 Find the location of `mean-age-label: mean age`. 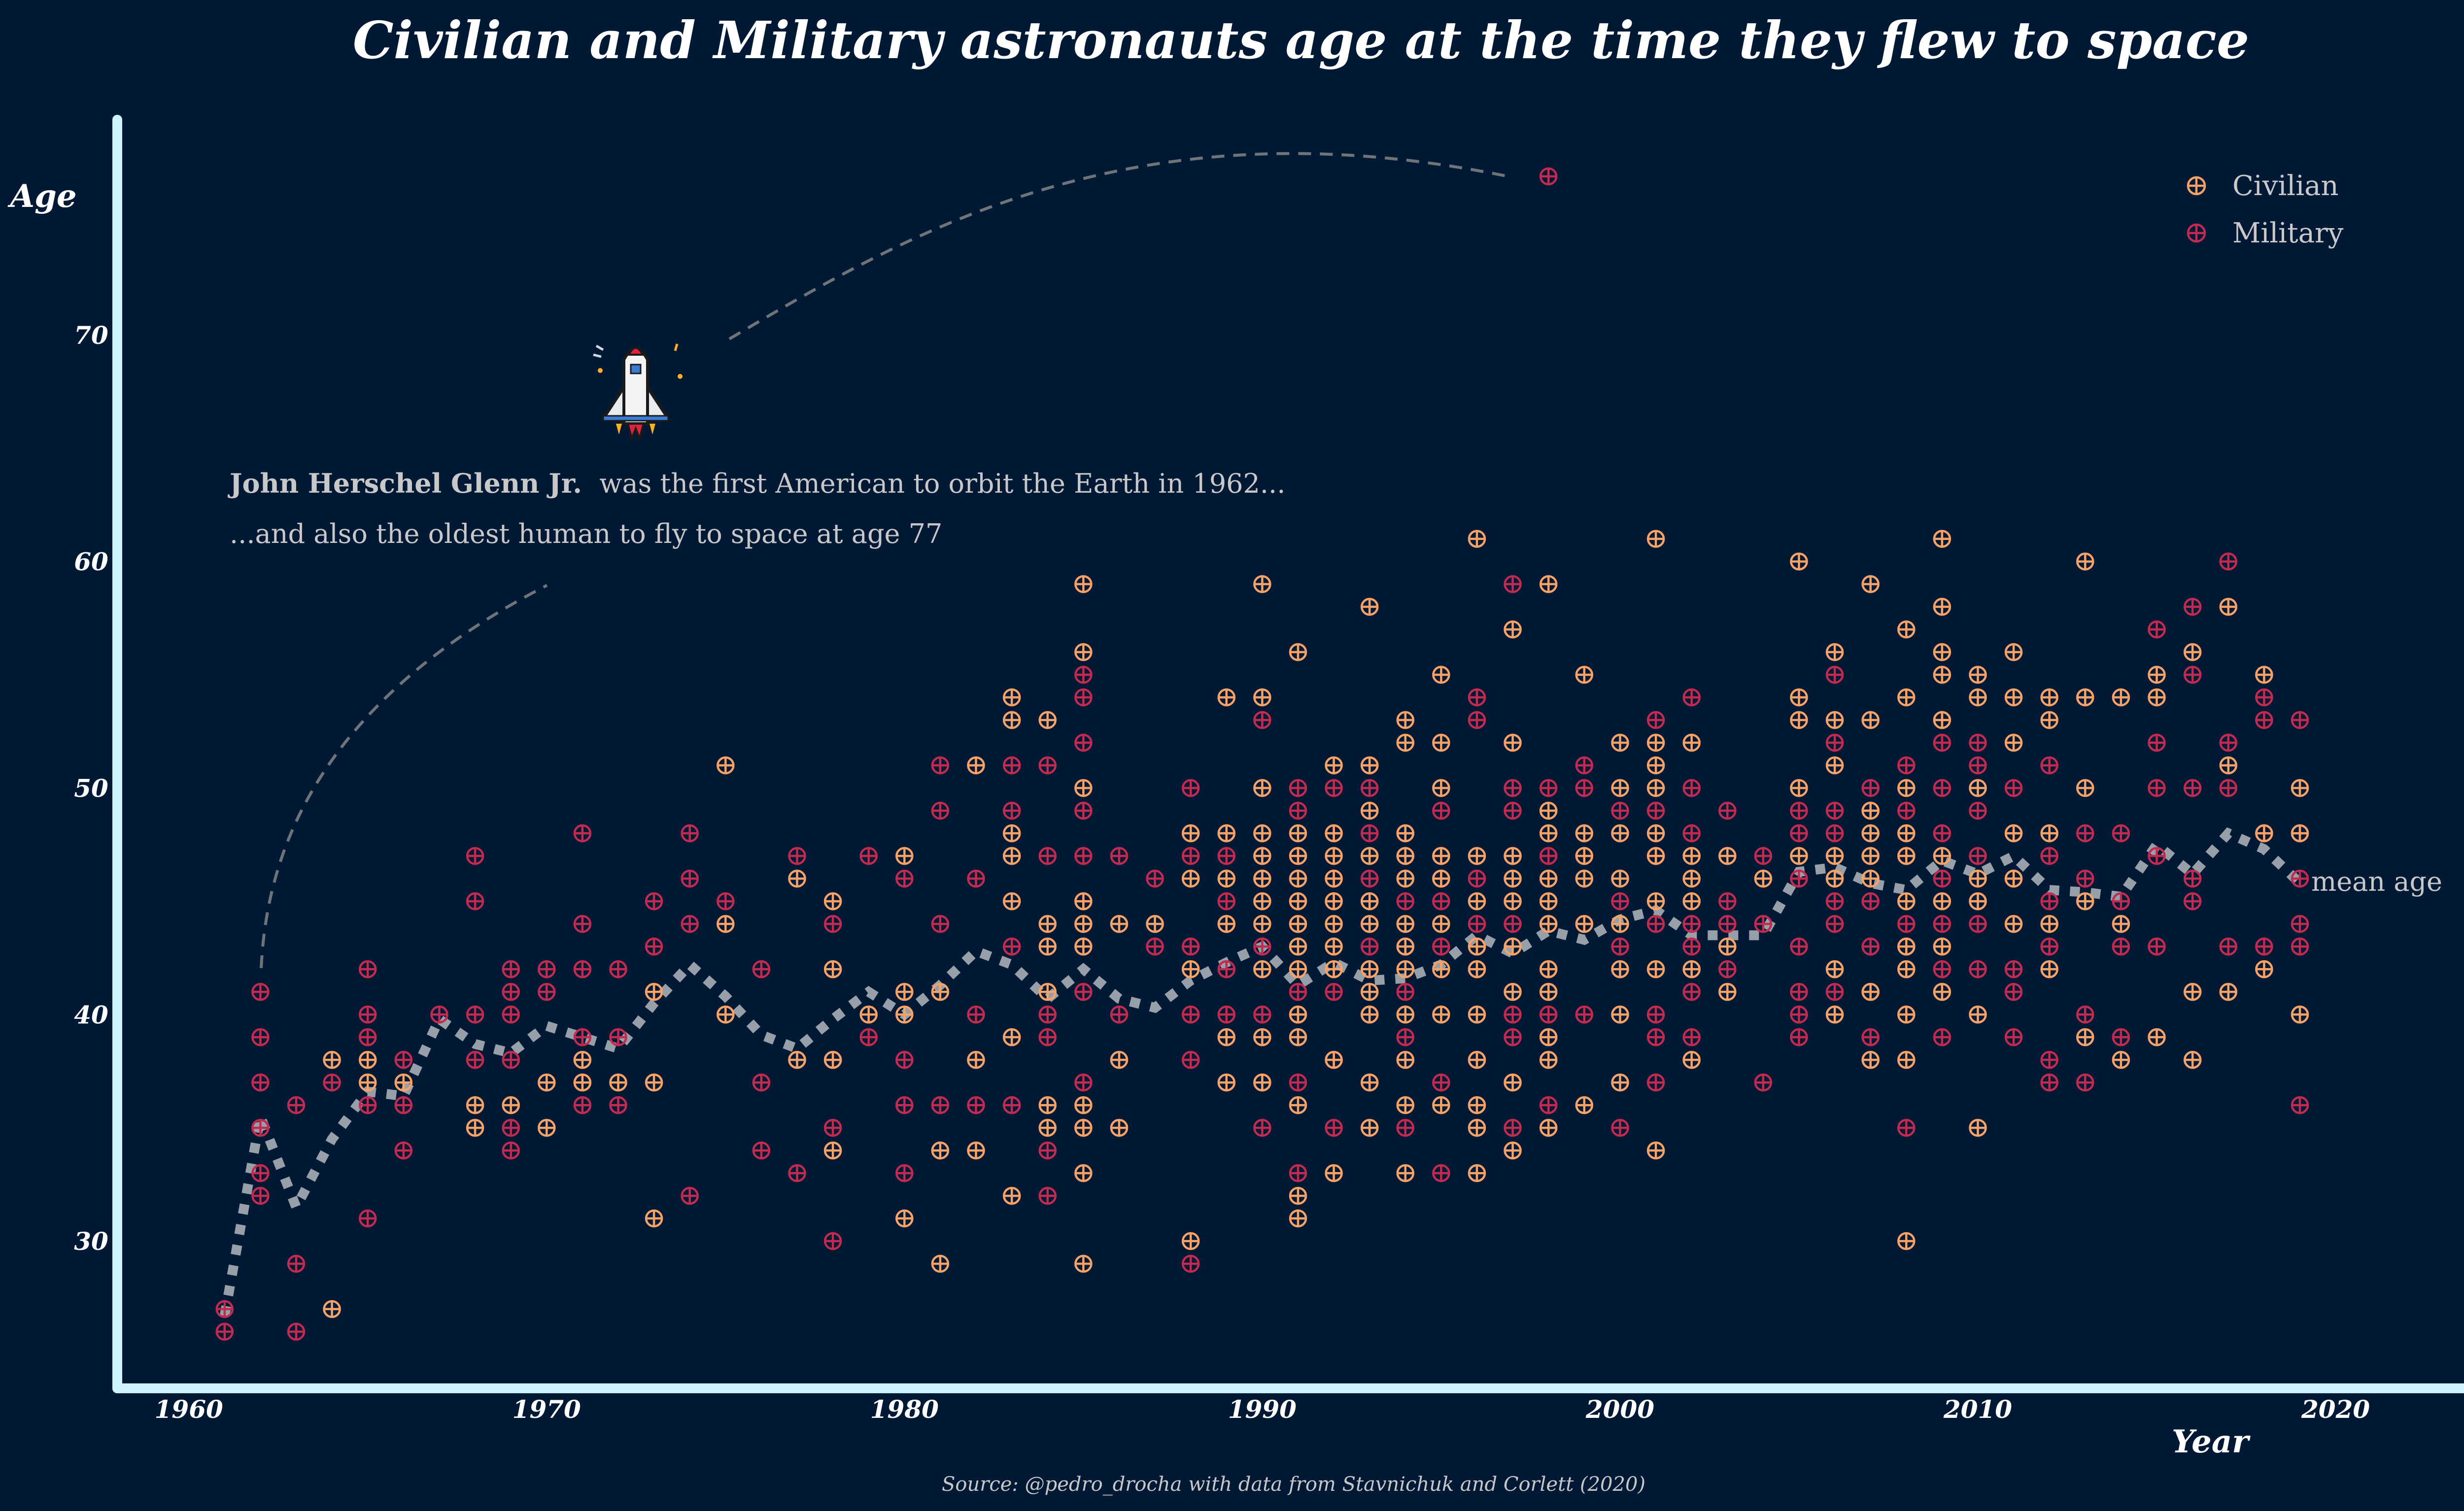

mean-age-label: mean age is located at coordinates (2376, 881).